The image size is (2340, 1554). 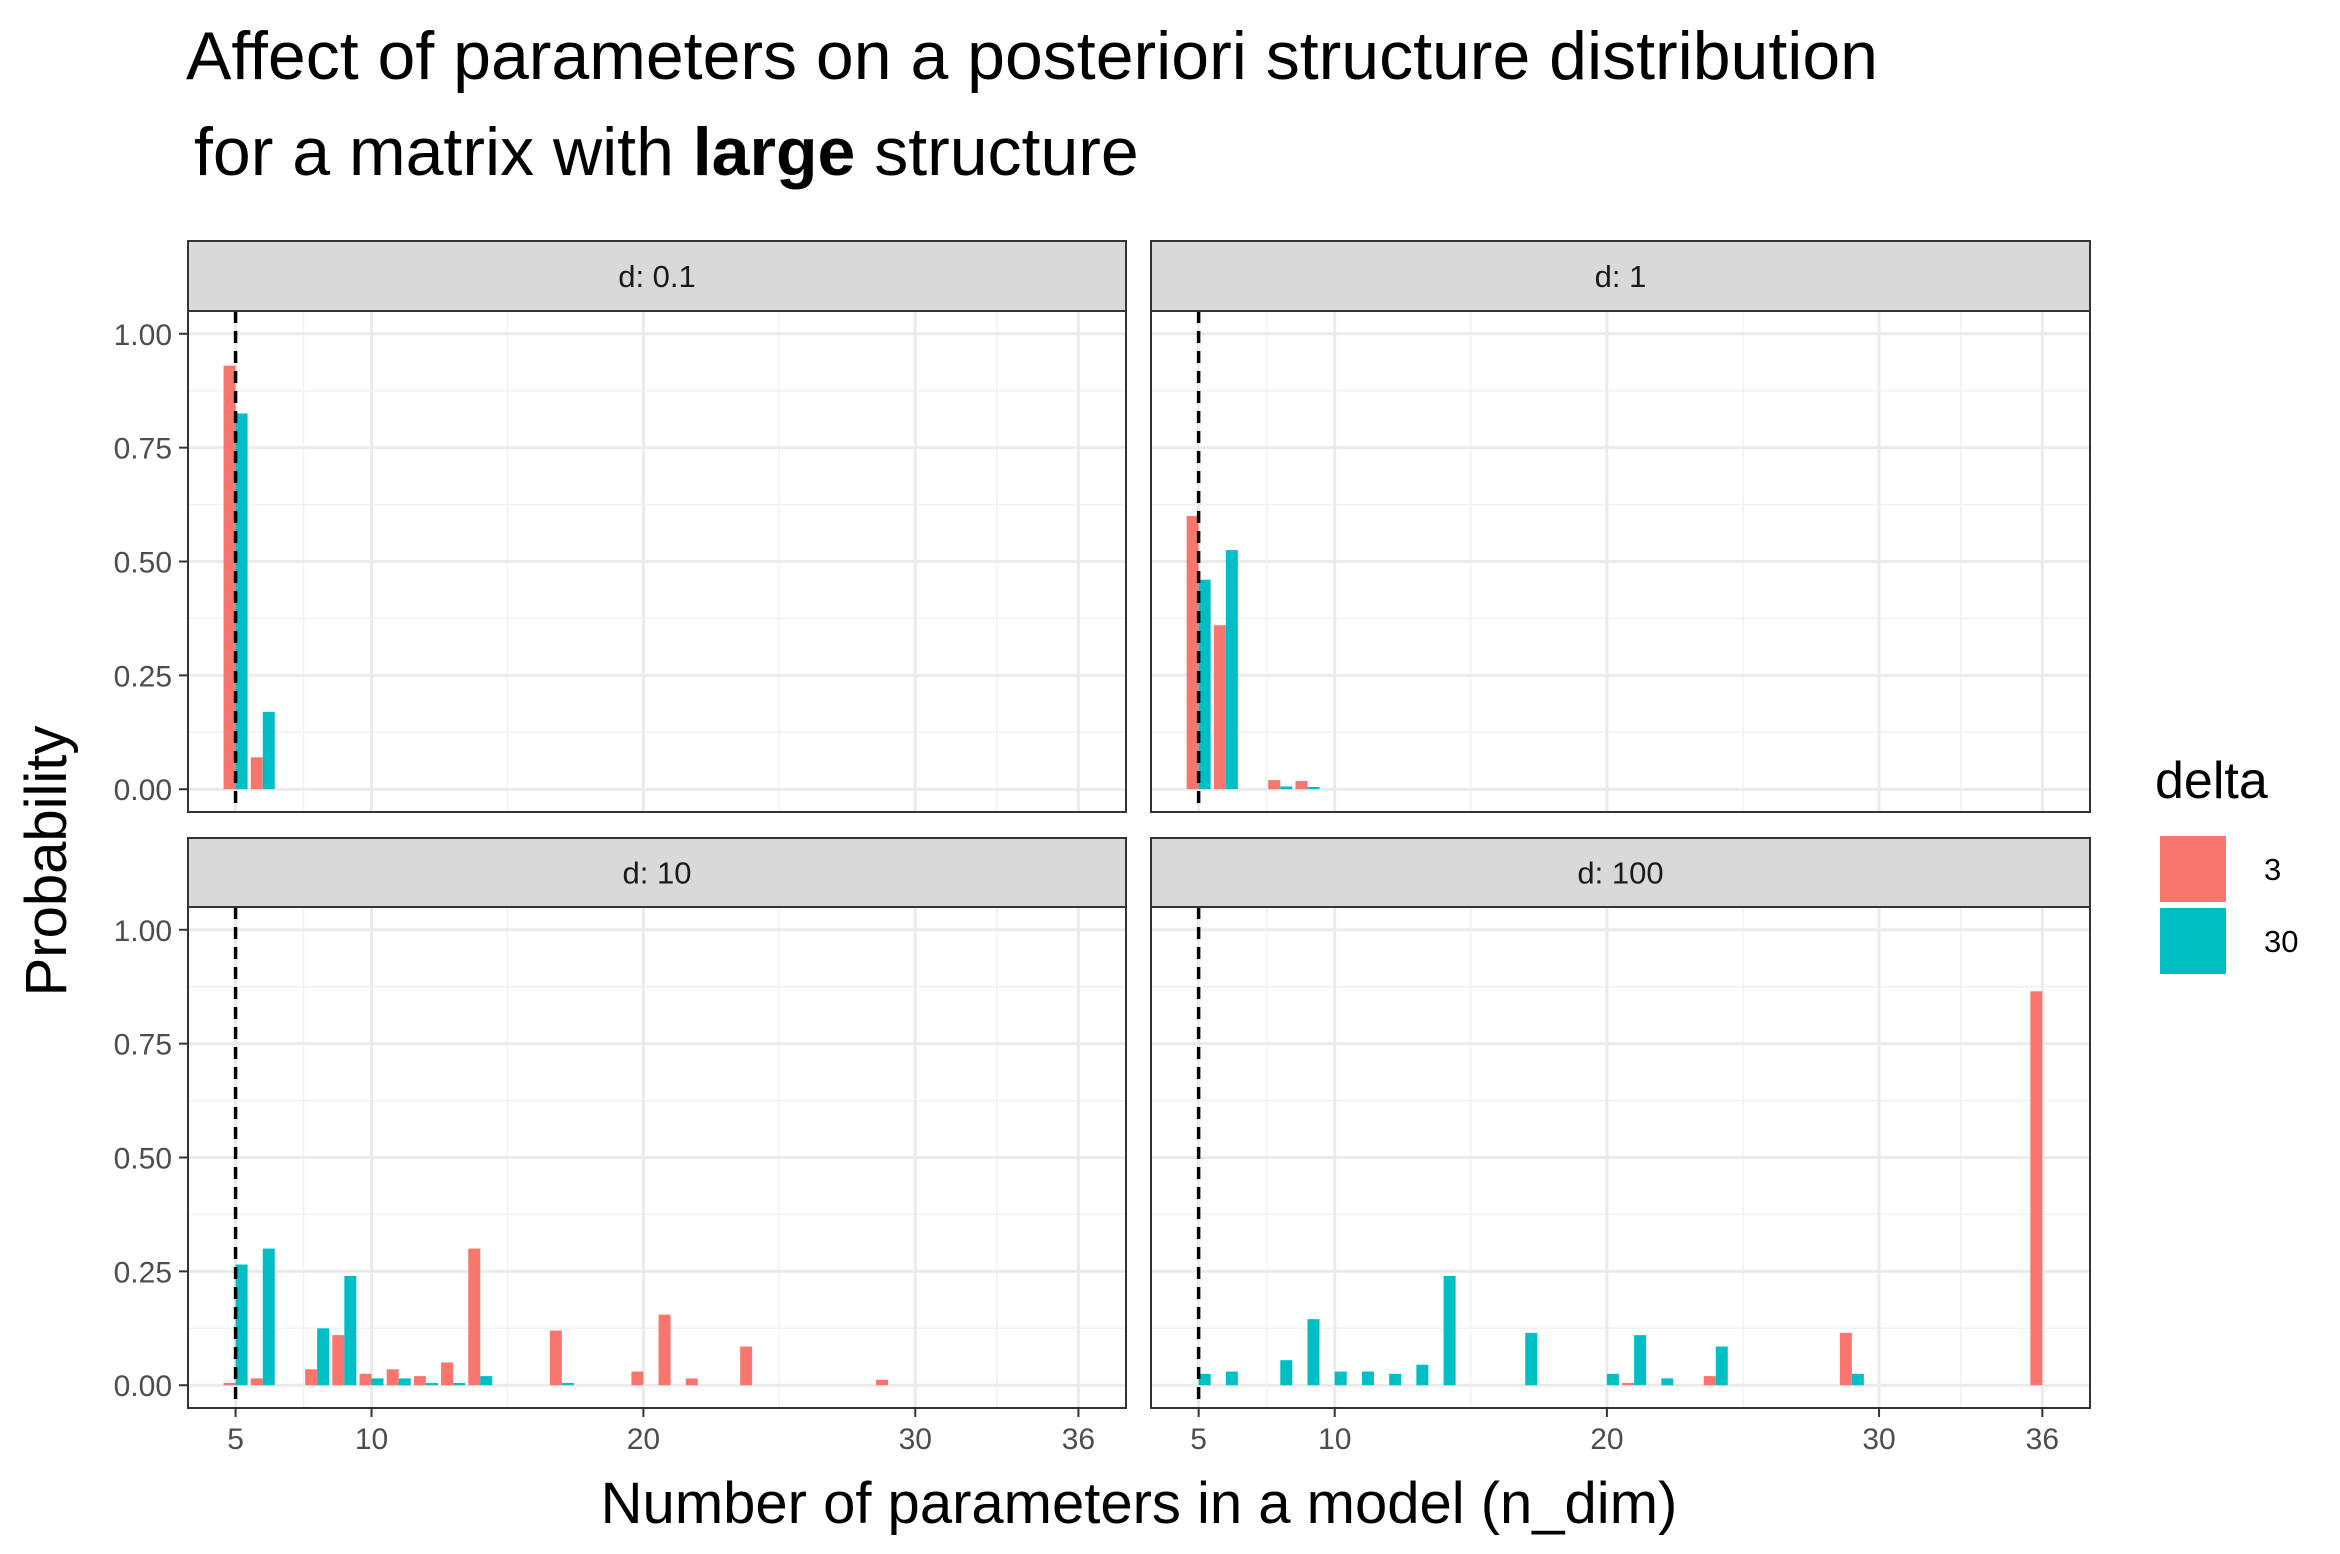 What do you see at coordinates (443, 152) in the screenshot?
I see `chart-title-line2-prefix: for a matrix with` at bounding box center [443, 152].